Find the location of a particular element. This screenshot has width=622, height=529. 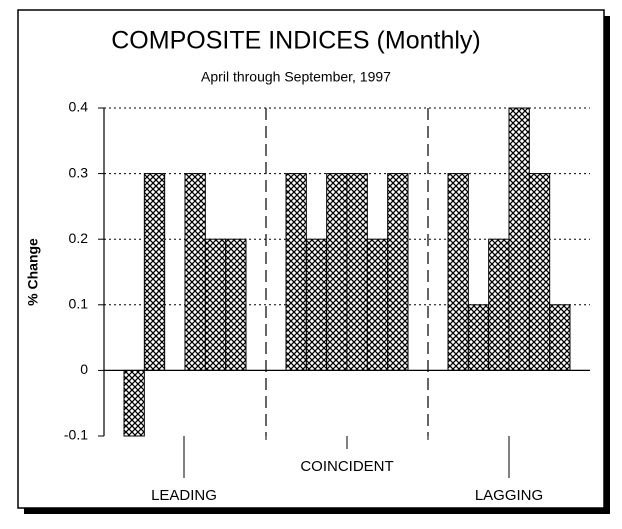

y-tick-label: 0.1 is located at coordinates (79, 304).